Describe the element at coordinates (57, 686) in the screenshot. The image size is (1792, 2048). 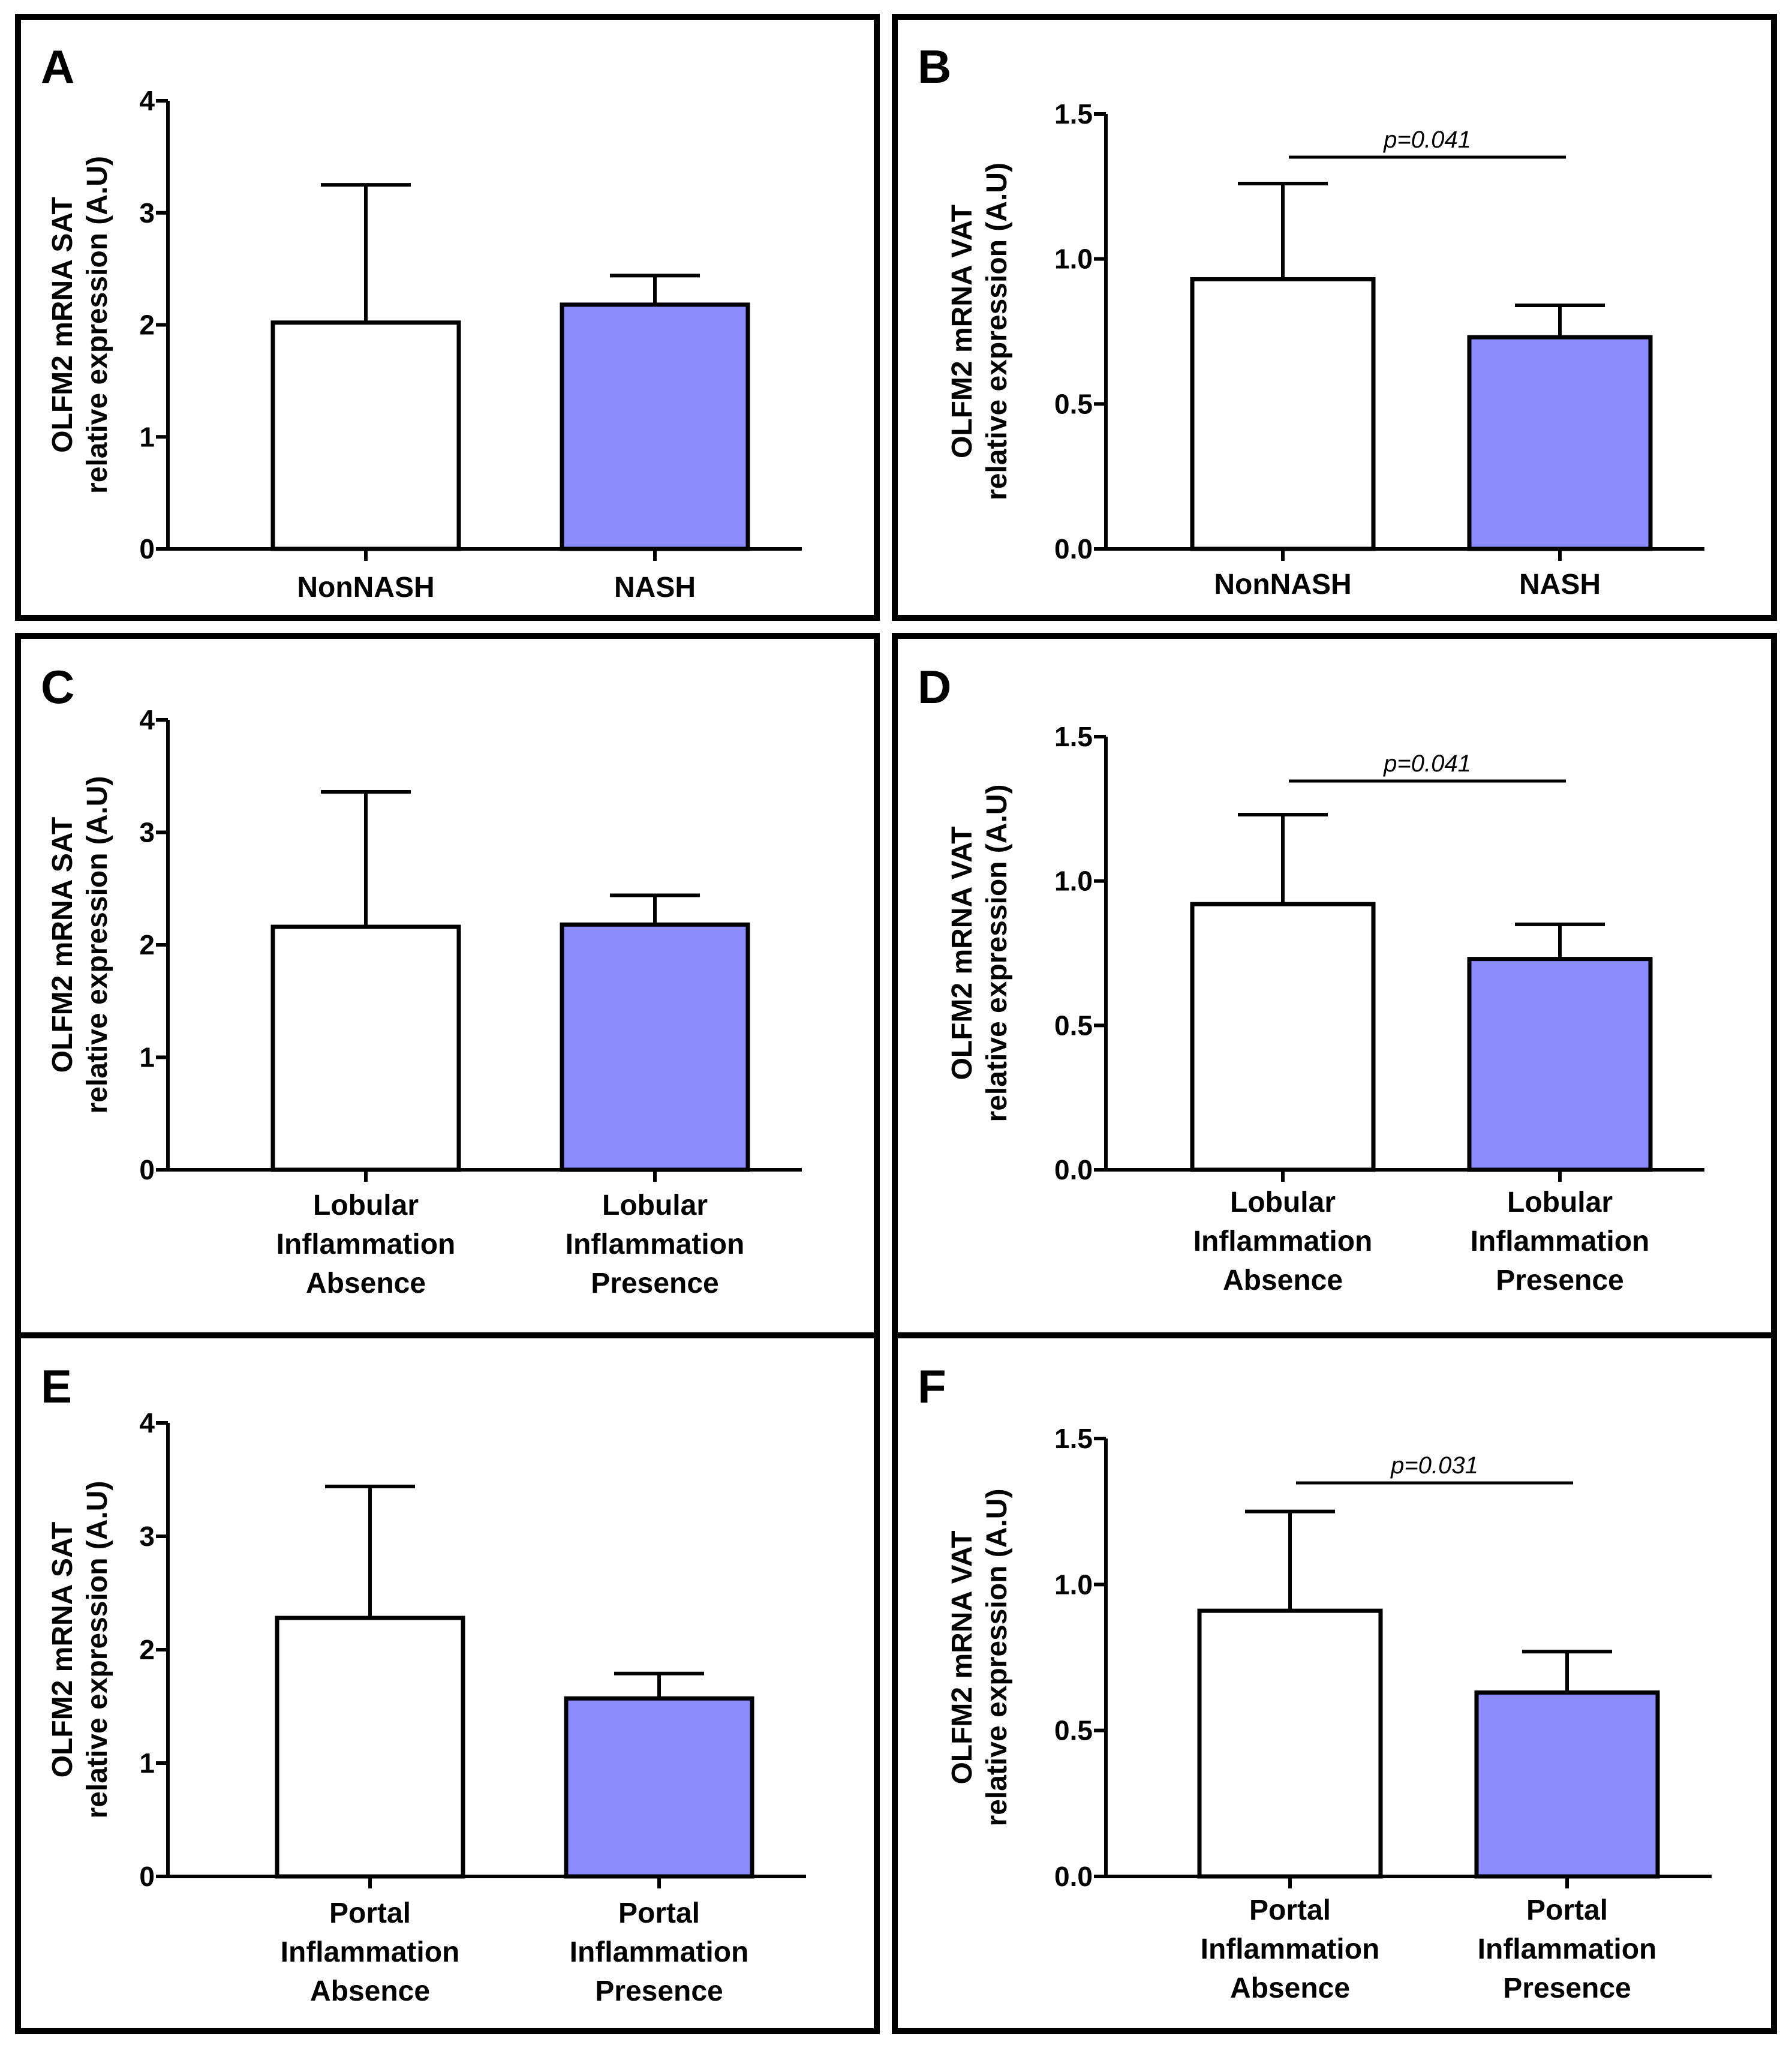
I see `panel-letter: C` at that location.